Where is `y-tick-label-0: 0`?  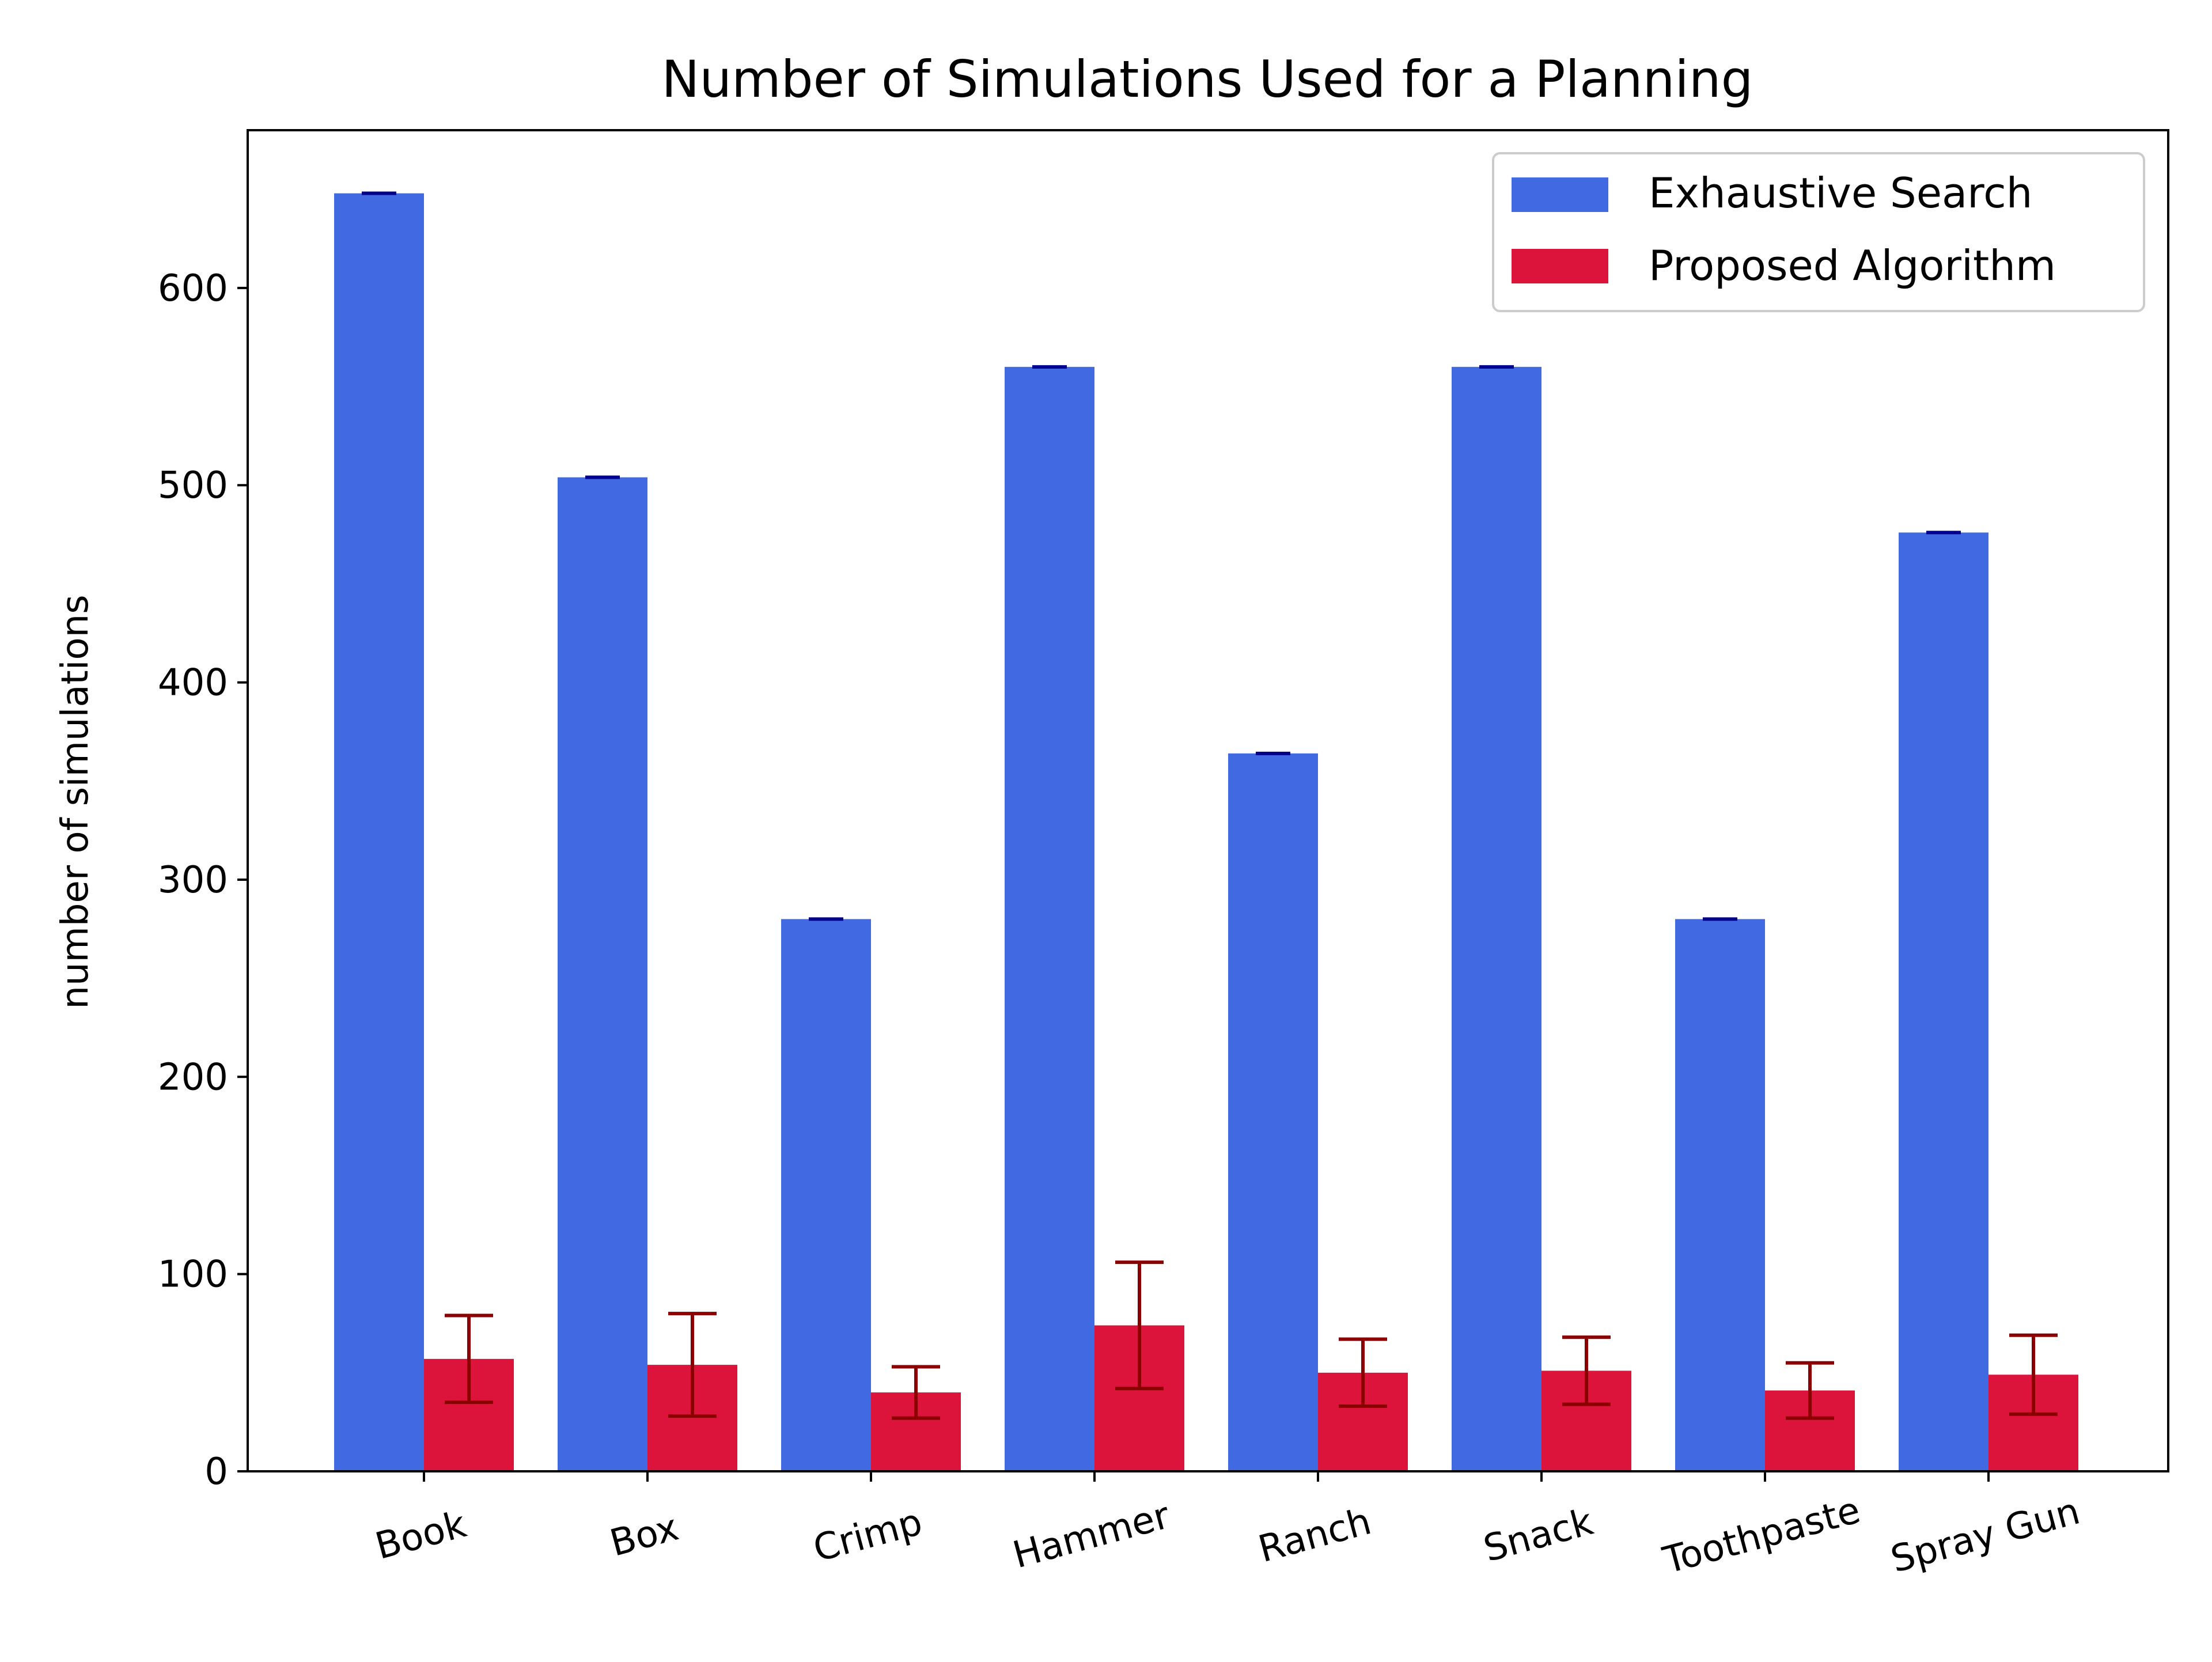 y-tick-label-0: 0 is located at coordinates (216, 1472).